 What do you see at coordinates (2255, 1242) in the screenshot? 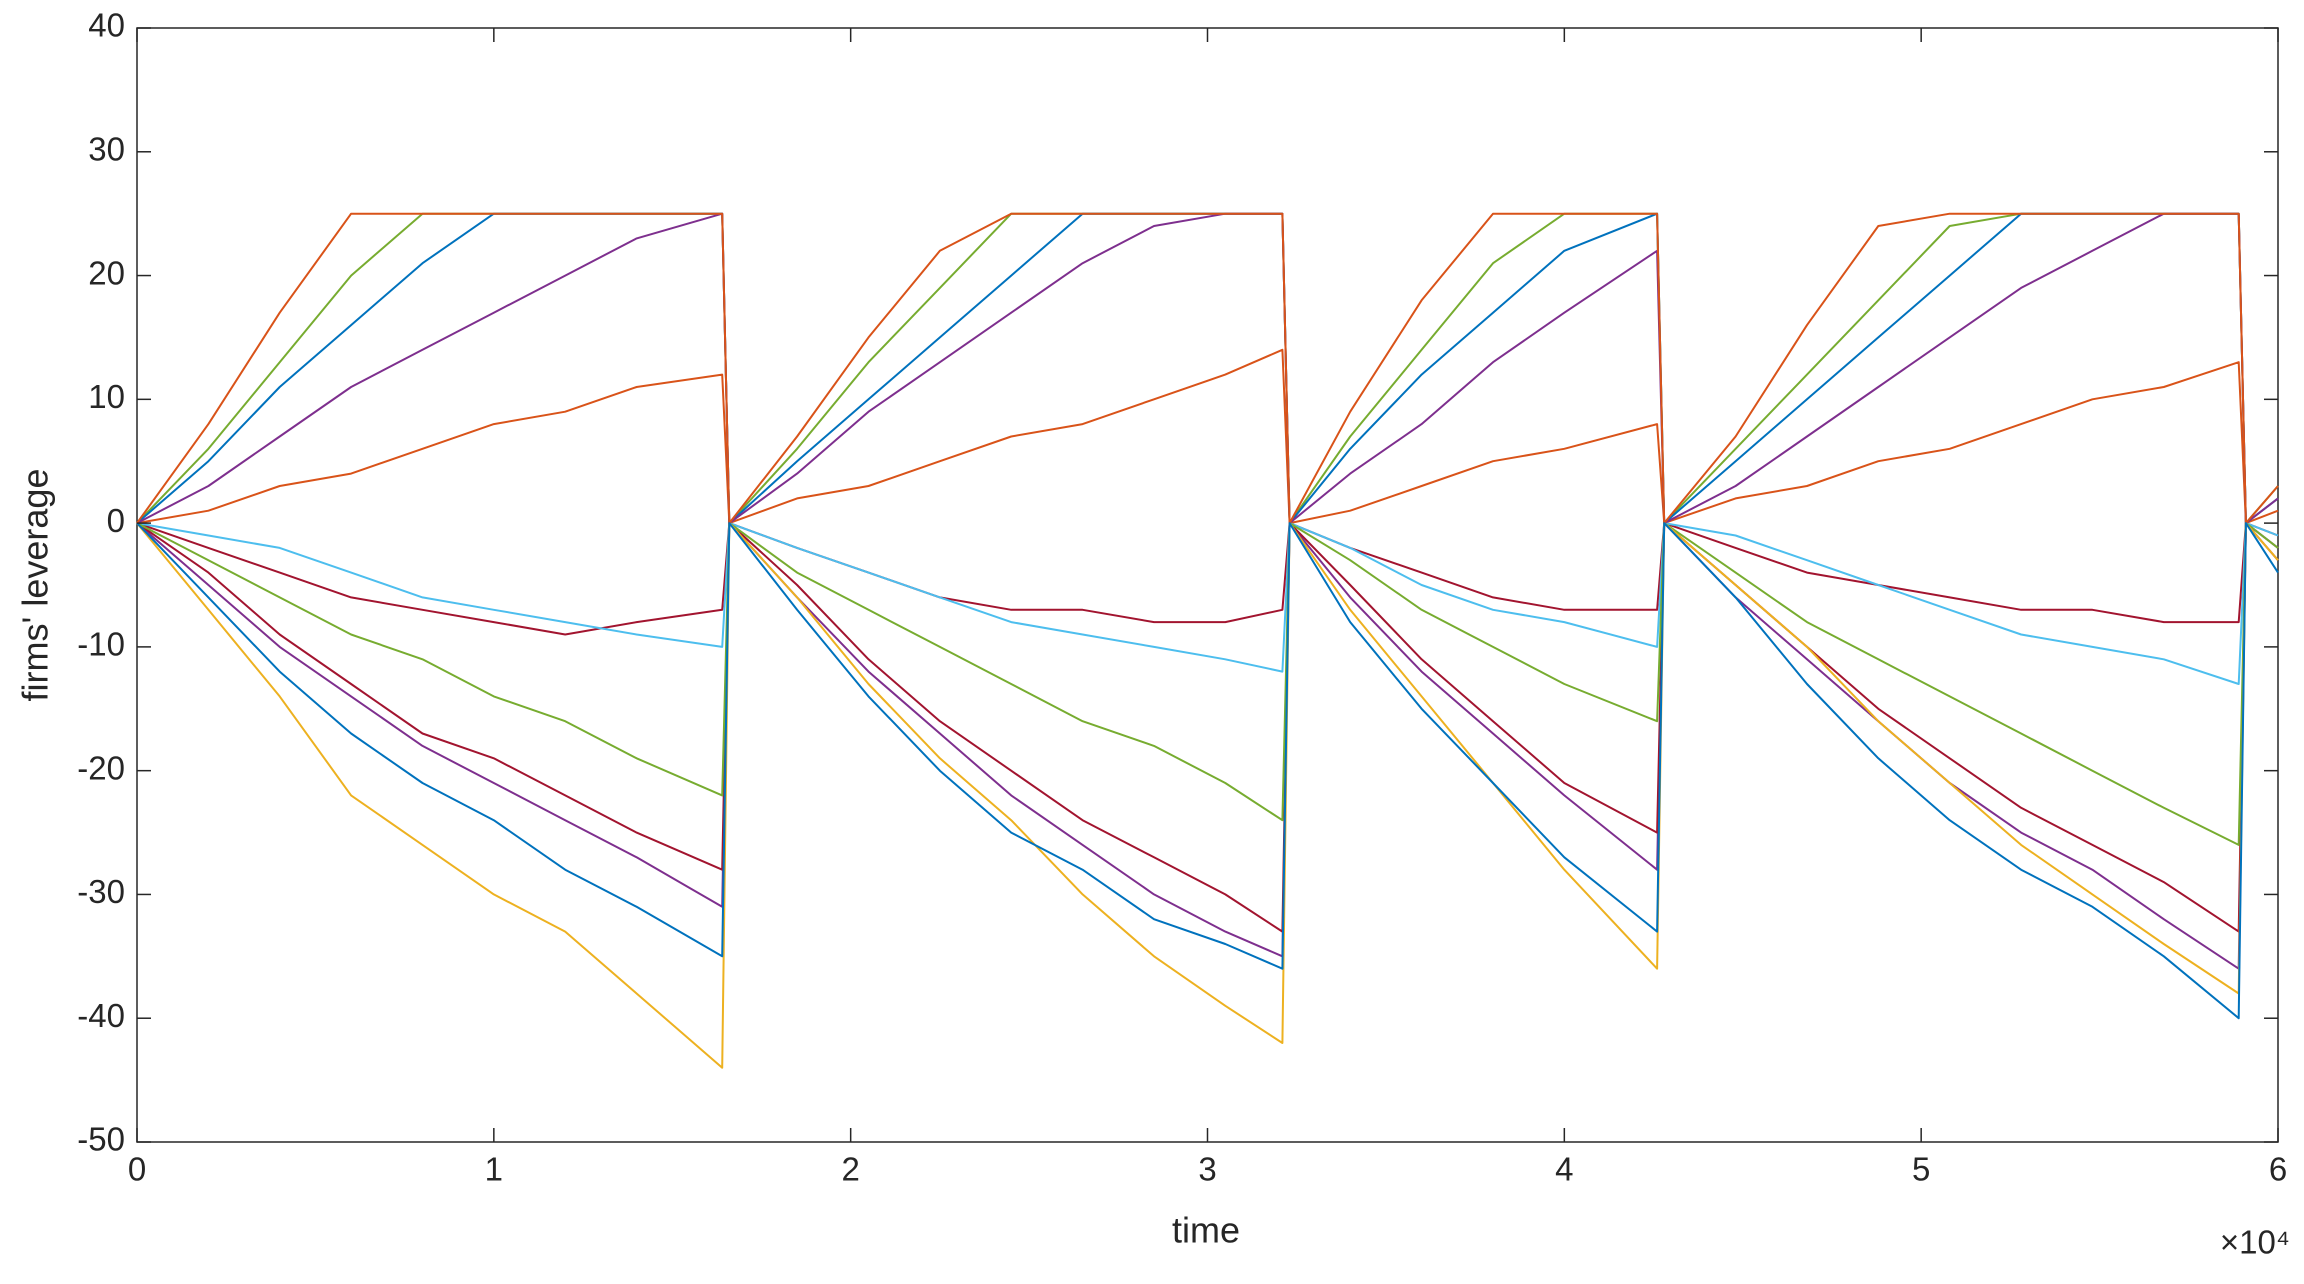
I see `x-multiplier: ×10⁴` at bounding box center [2255, 1242].